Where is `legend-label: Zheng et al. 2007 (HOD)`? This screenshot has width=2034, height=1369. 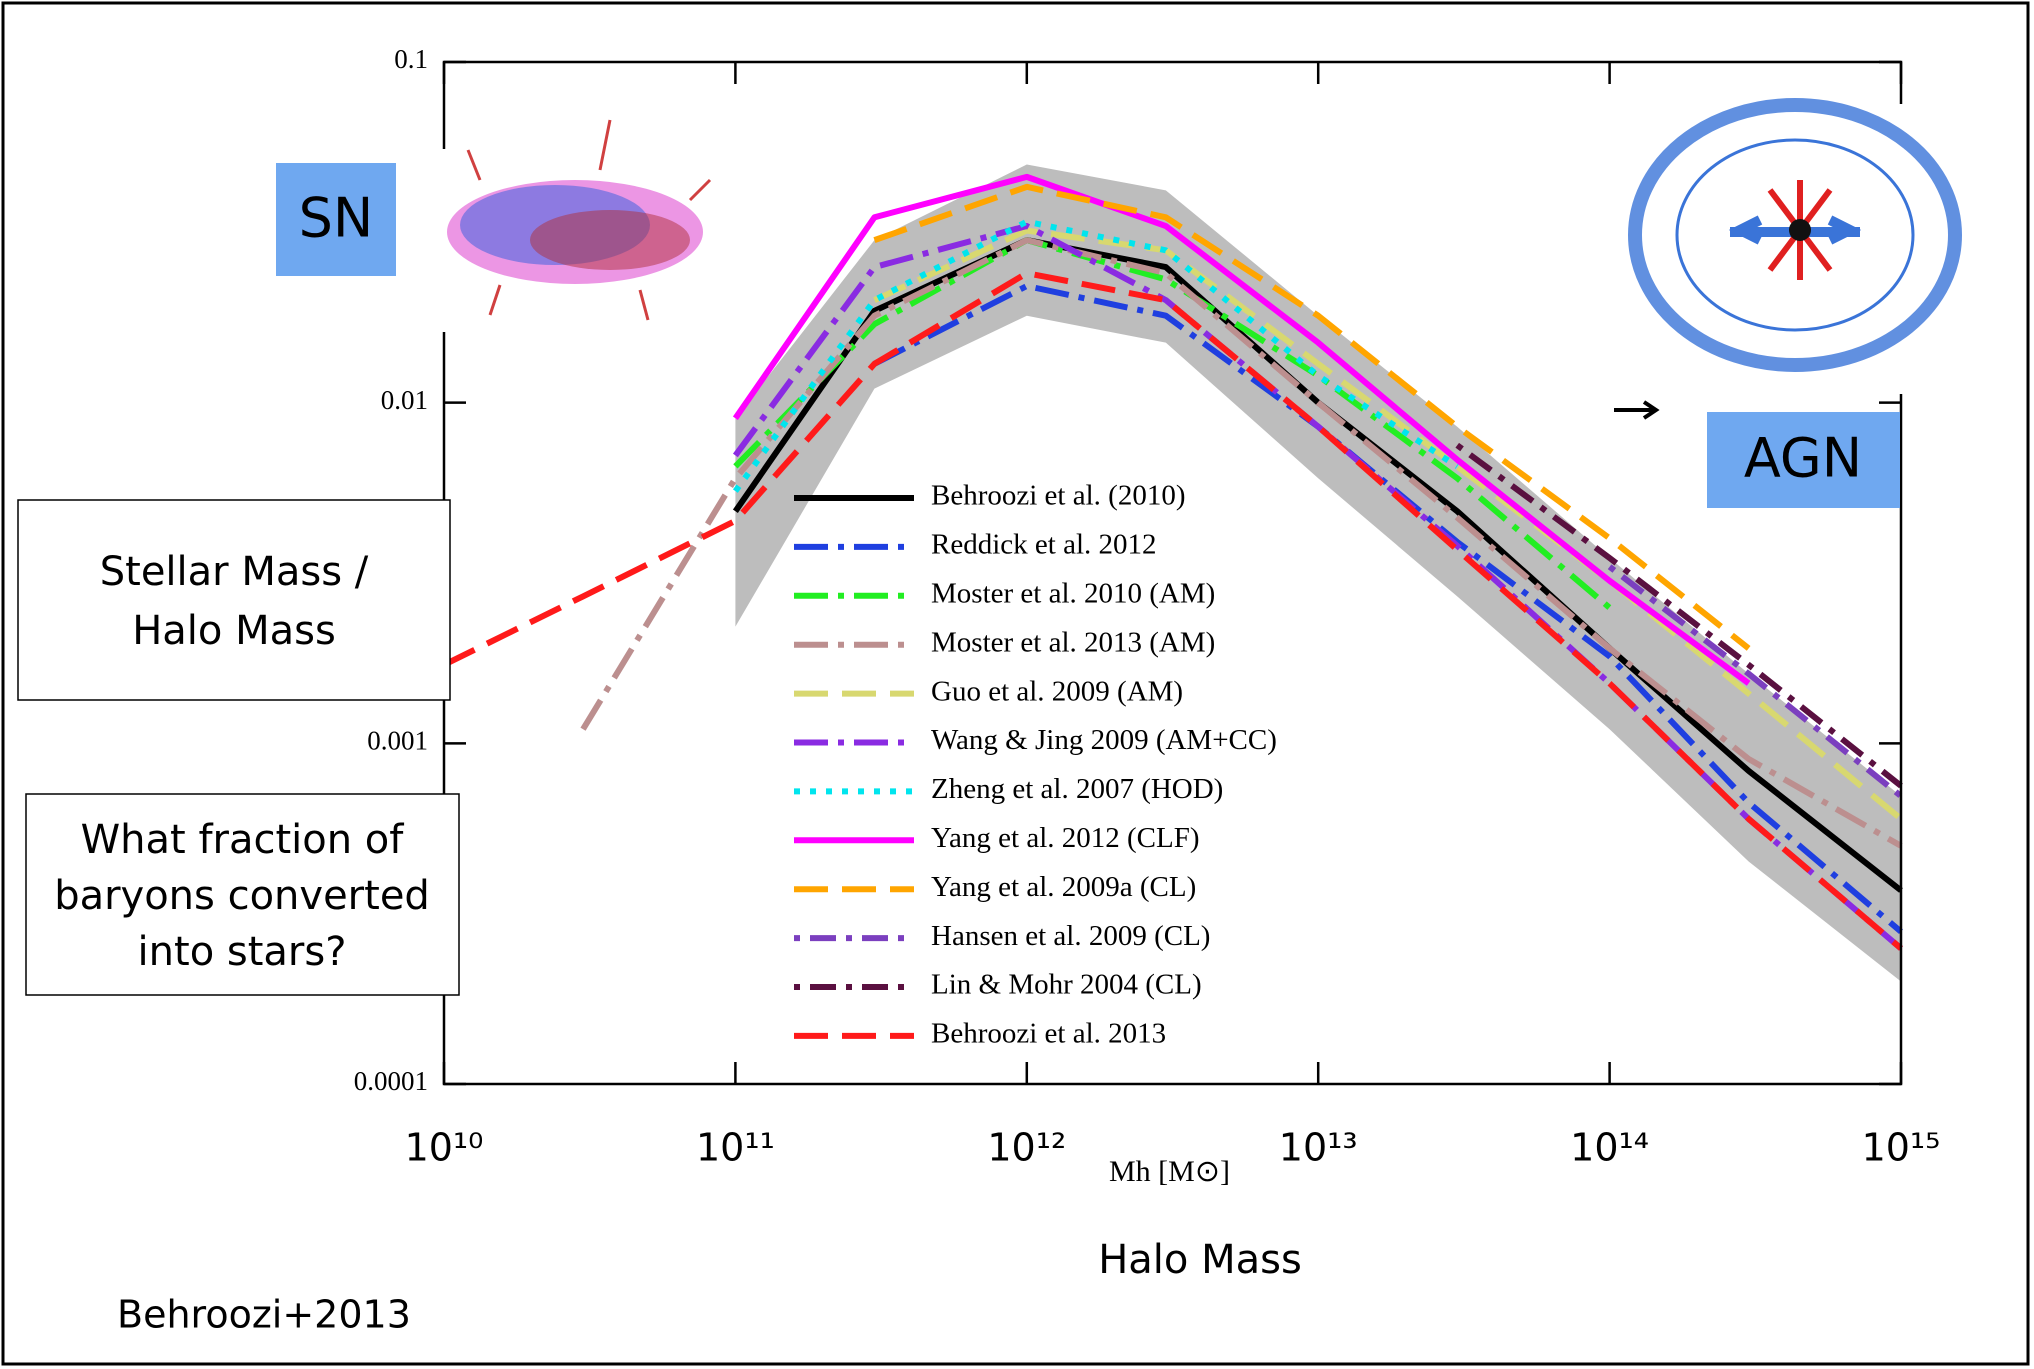 legend-label: Zheng et al. 2007 (HOD) is located at coordinates (1077, 789).